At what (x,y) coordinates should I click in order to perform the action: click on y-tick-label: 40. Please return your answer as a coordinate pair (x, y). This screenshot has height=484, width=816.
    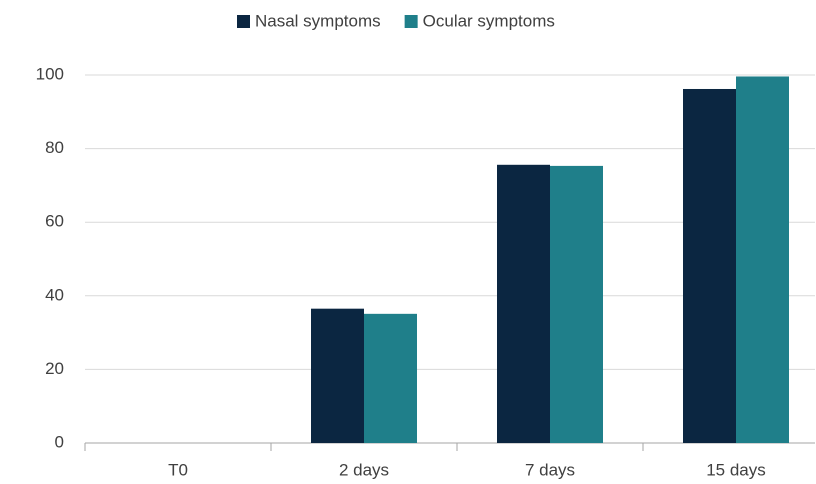
    Looking at the image, I should click on (54, 294).